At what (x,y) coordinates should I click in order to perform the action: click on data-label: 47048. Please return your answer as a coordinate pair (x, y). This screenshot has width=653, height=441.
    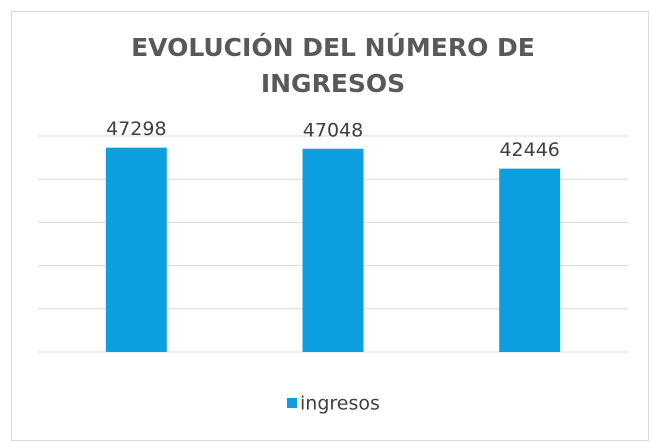
    Looking at the image, I should click on (333, 130).